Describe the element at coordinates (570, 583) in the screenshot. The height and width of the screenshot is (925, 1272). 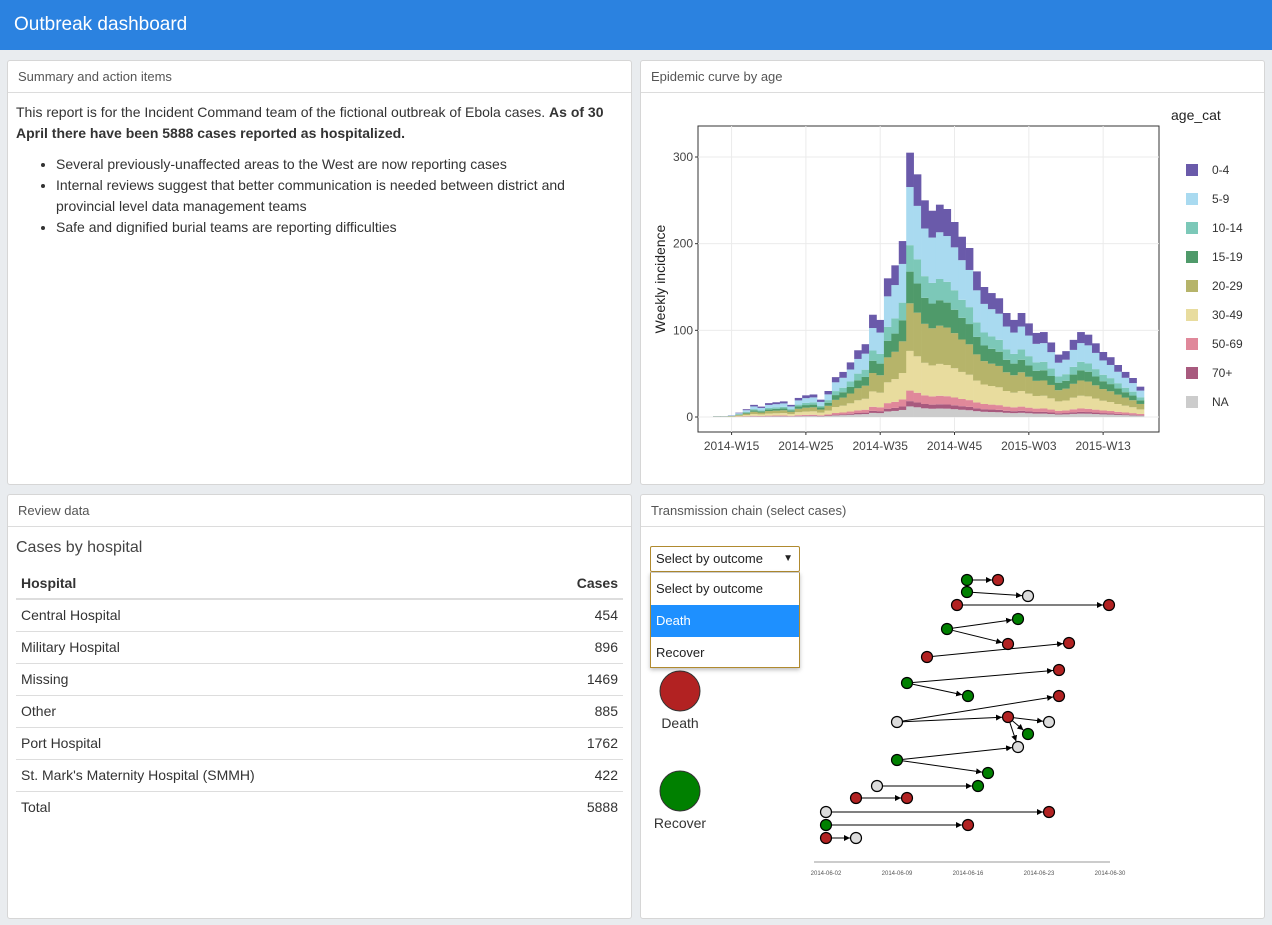
I see `column-header-cases: Cases` at that location.